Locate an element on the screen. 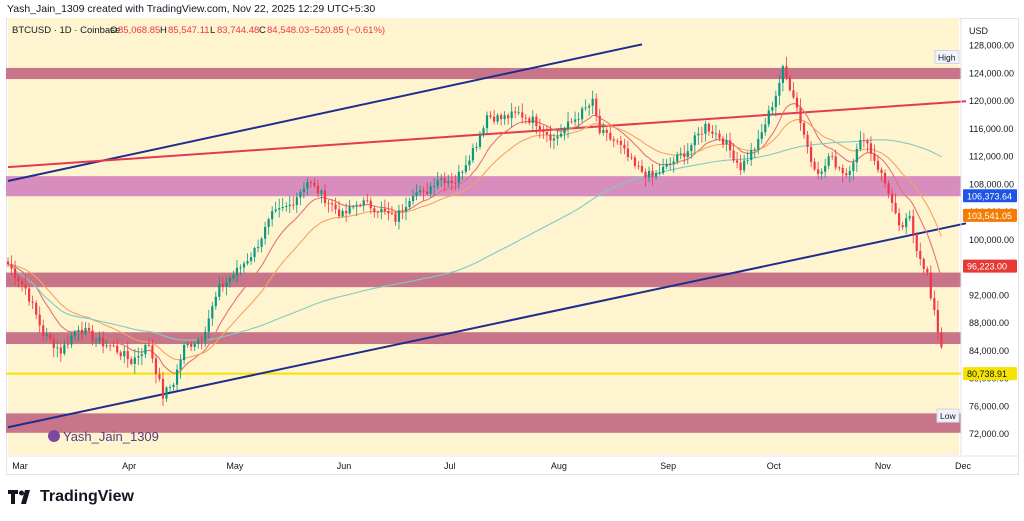  open-label: O is located at coordinates (113, 30).